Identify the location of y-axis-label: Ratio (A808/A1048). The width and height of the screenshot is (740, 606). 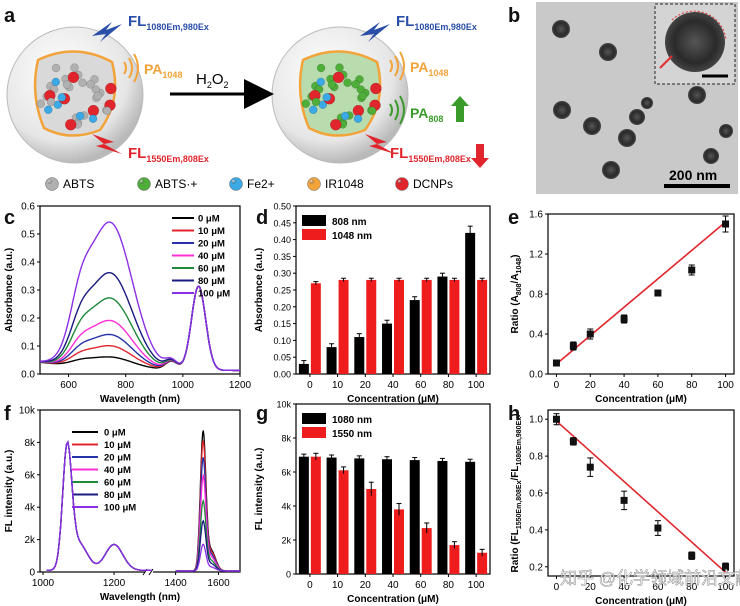
(516, 294).